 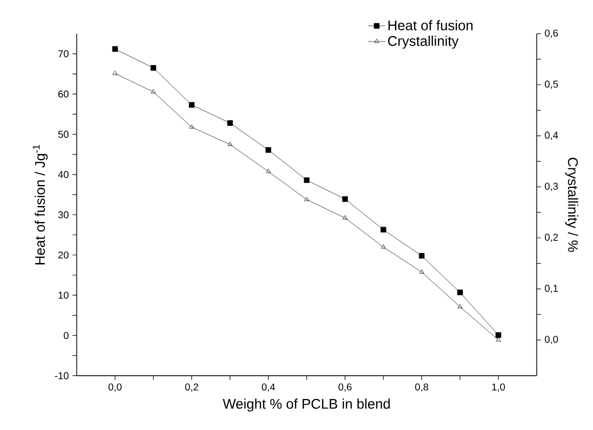 What do you see at coordinates (61, 376) in the screenshot?
I see `y-tick-label: -10` at bounding box center [61, 376].